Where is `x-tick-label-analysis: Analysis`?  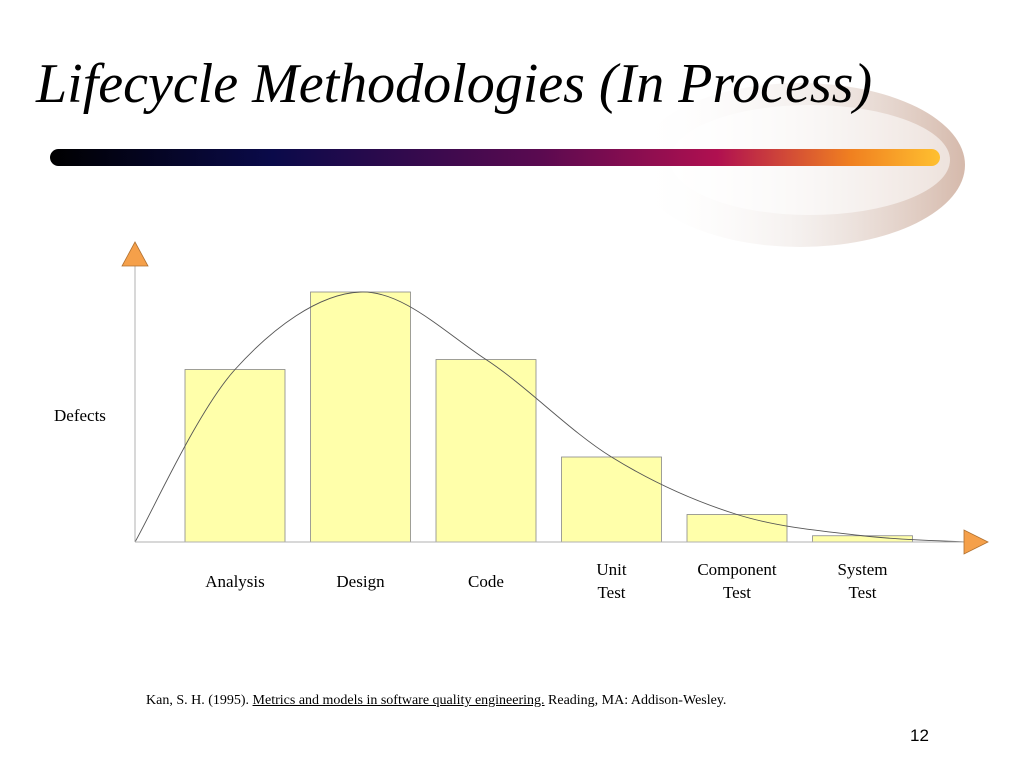 x-tick-label-analysis: Analysis is located at coordinates (235, 581).